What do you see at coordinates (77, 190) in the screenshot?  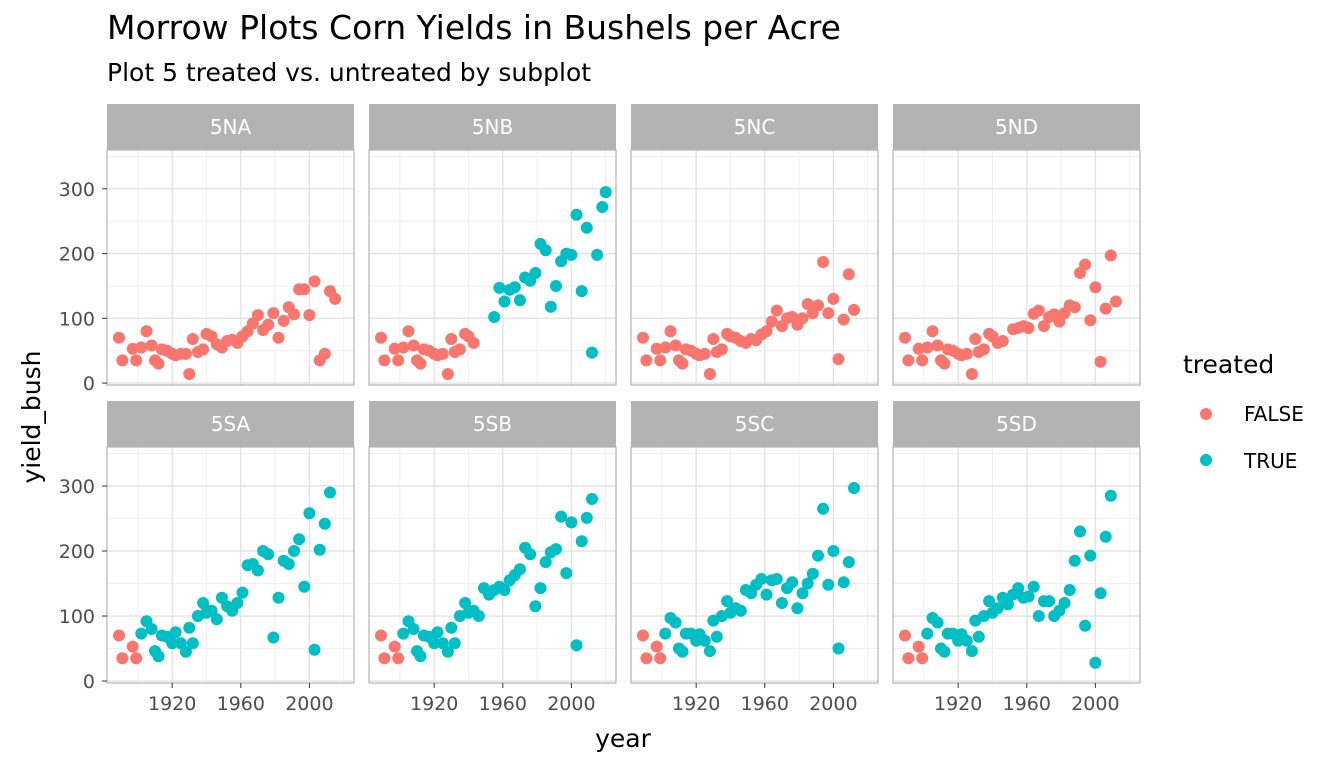 I see `y-tick-label: 300` at bounding box center [77, 190].